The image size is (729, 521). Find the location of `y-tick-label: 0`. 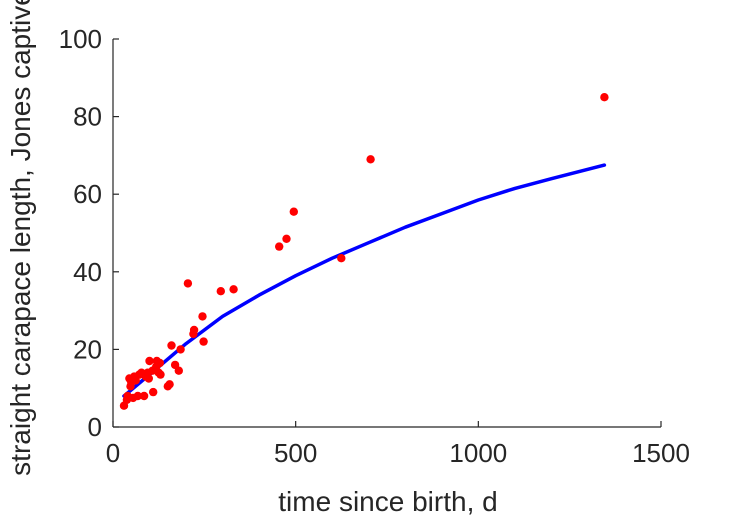

y-tick-label: 0 is located at coordinates (95, 427).